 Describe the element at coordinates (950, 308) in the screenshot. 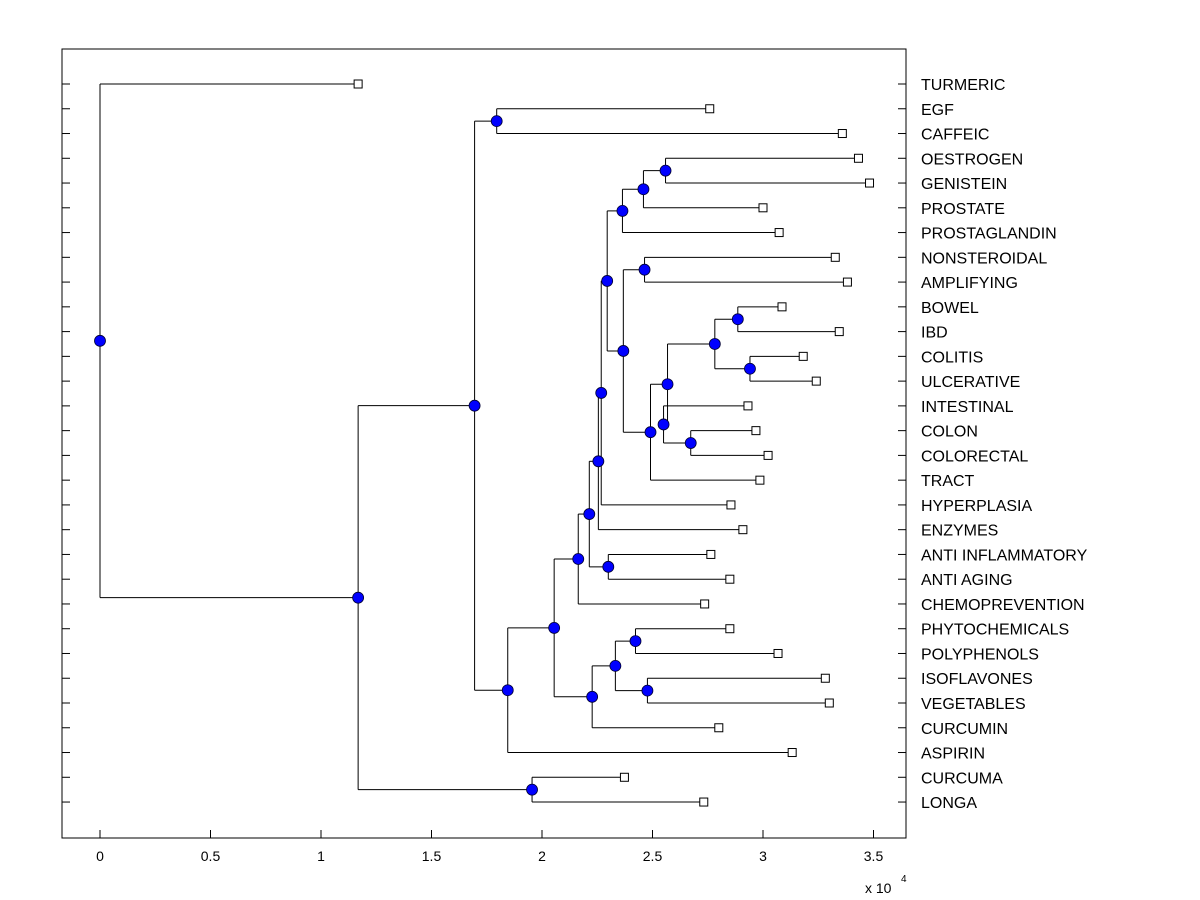

I see `leaf-label: BOWEL` at that location.